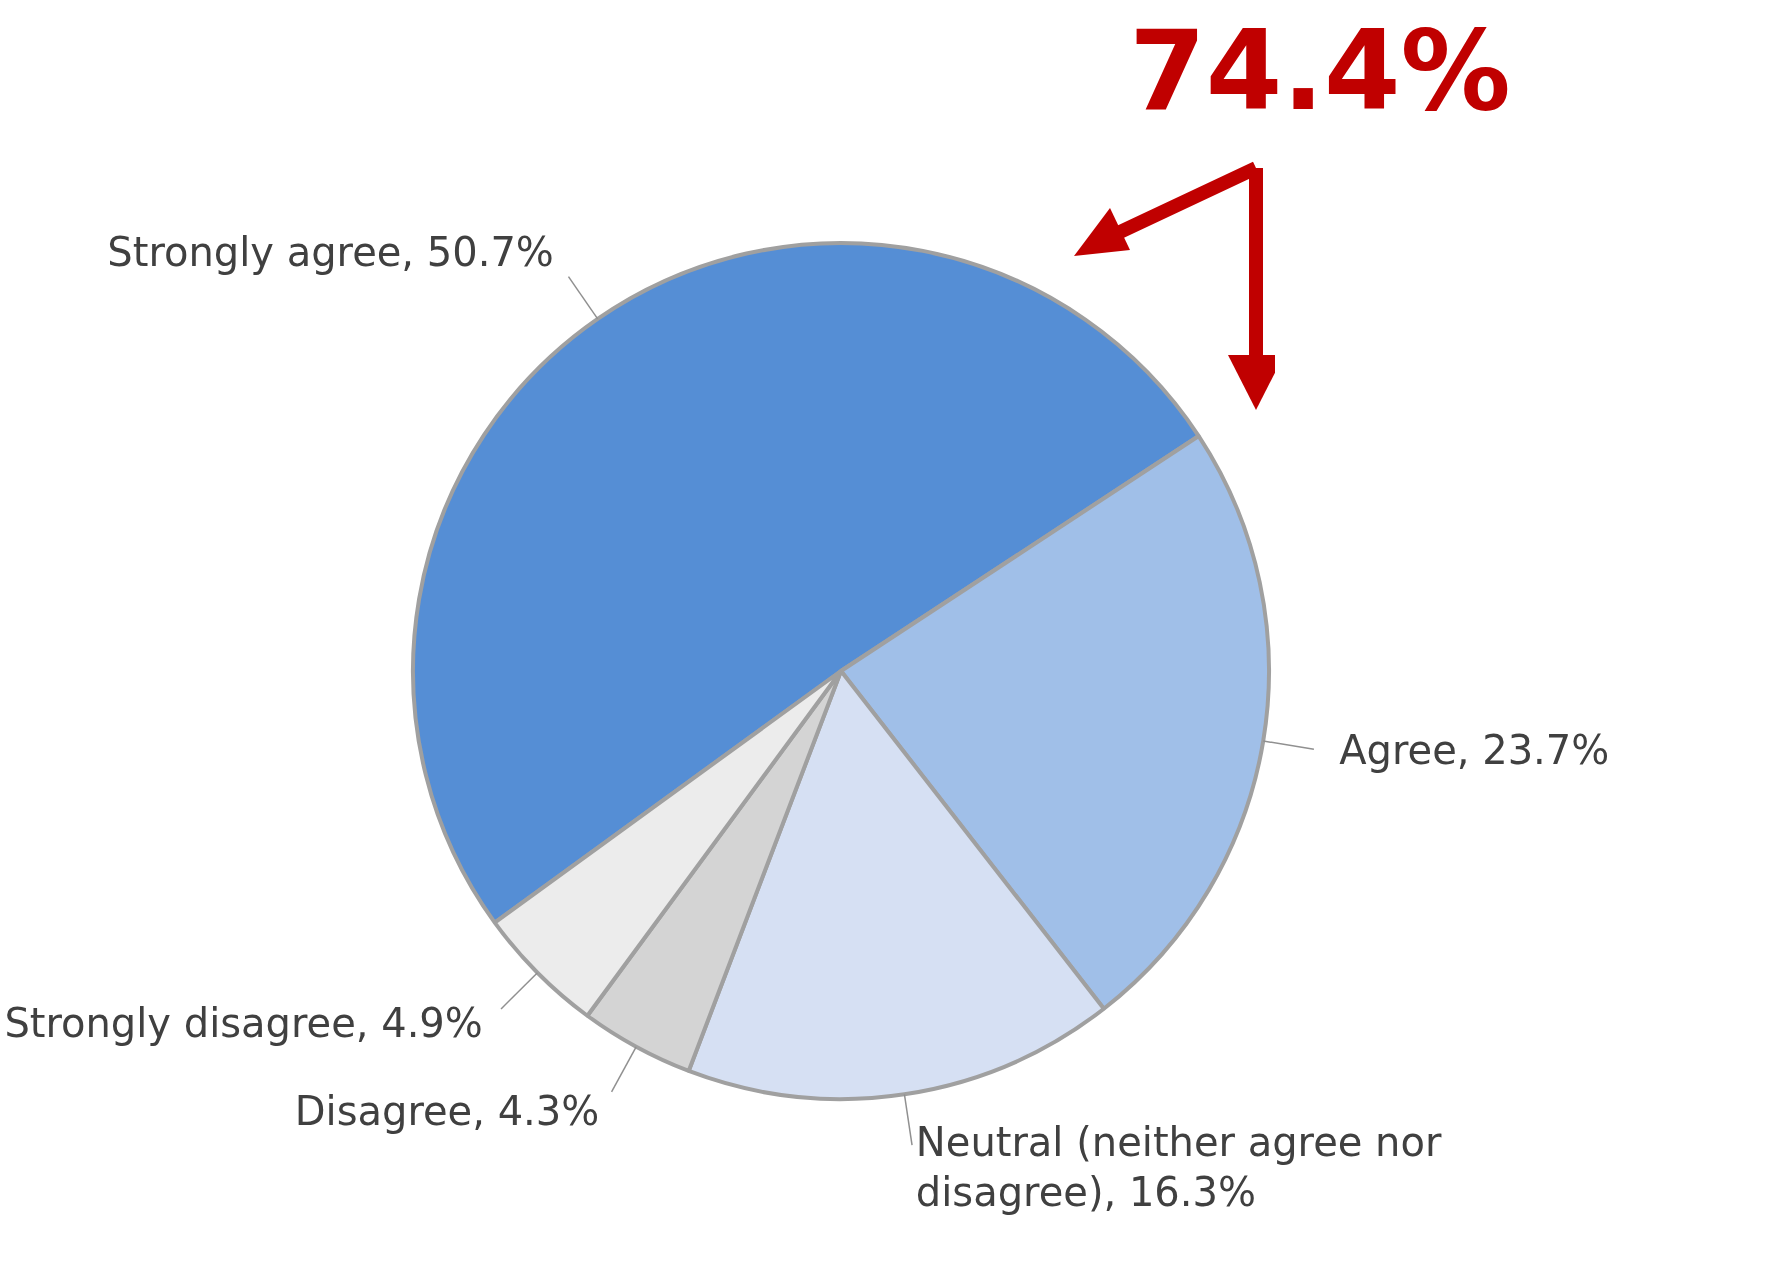 Image resolution: width=1783 pixels, height=1275 pixels. What do you see at coordinates (1320, 70) in the screenshot?
I see `text: 74.4%` at bounding box center [1320, 70].